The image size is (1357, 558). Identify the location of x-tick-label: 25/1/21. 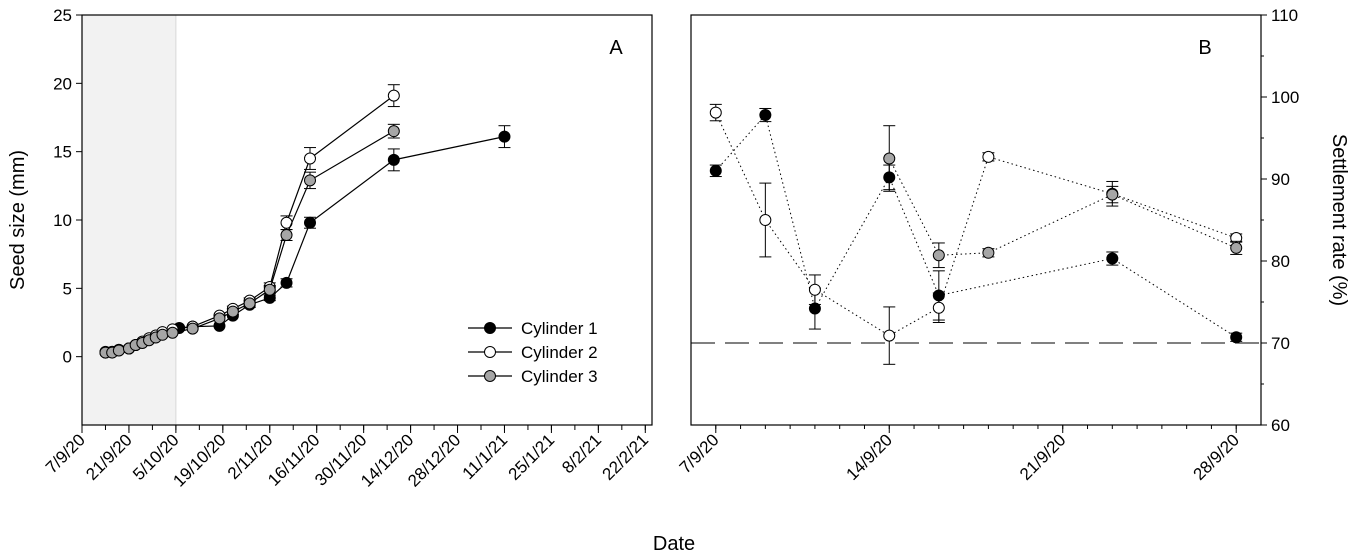
(532, 457).